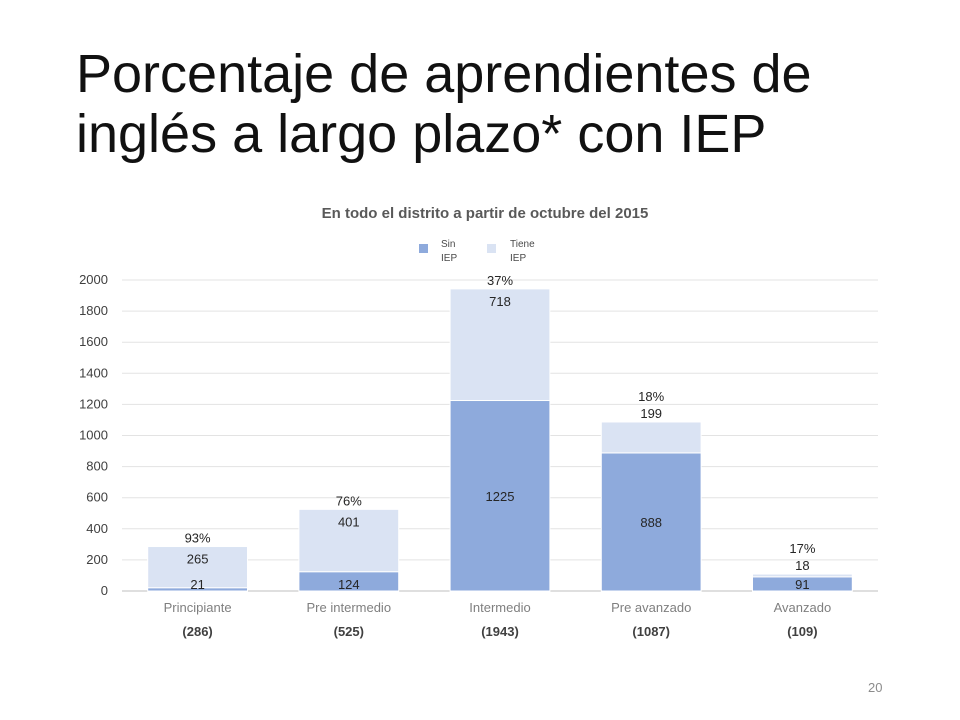  I want to click on category-label: Principiante, so click(198, 607).